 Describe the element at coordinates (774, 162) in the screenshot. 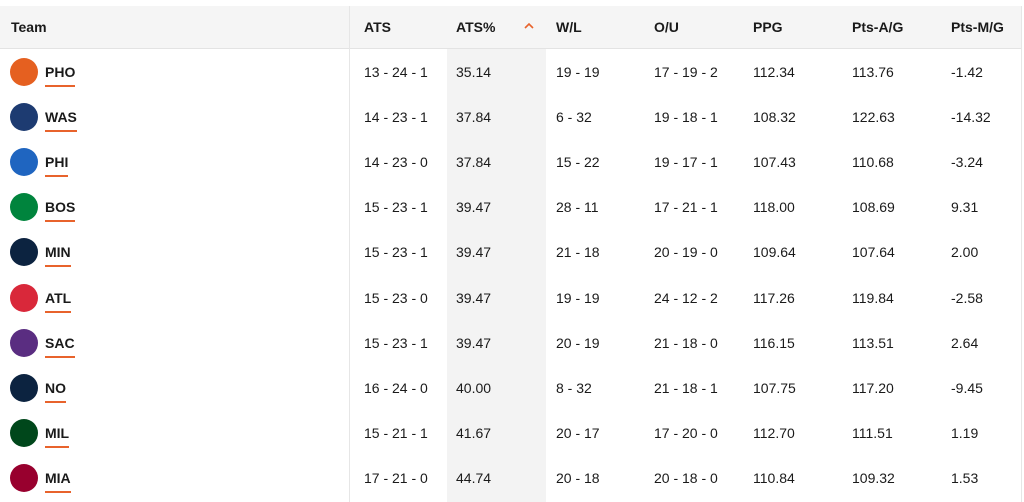

I see `cell-ppg: 107.43` at that location.